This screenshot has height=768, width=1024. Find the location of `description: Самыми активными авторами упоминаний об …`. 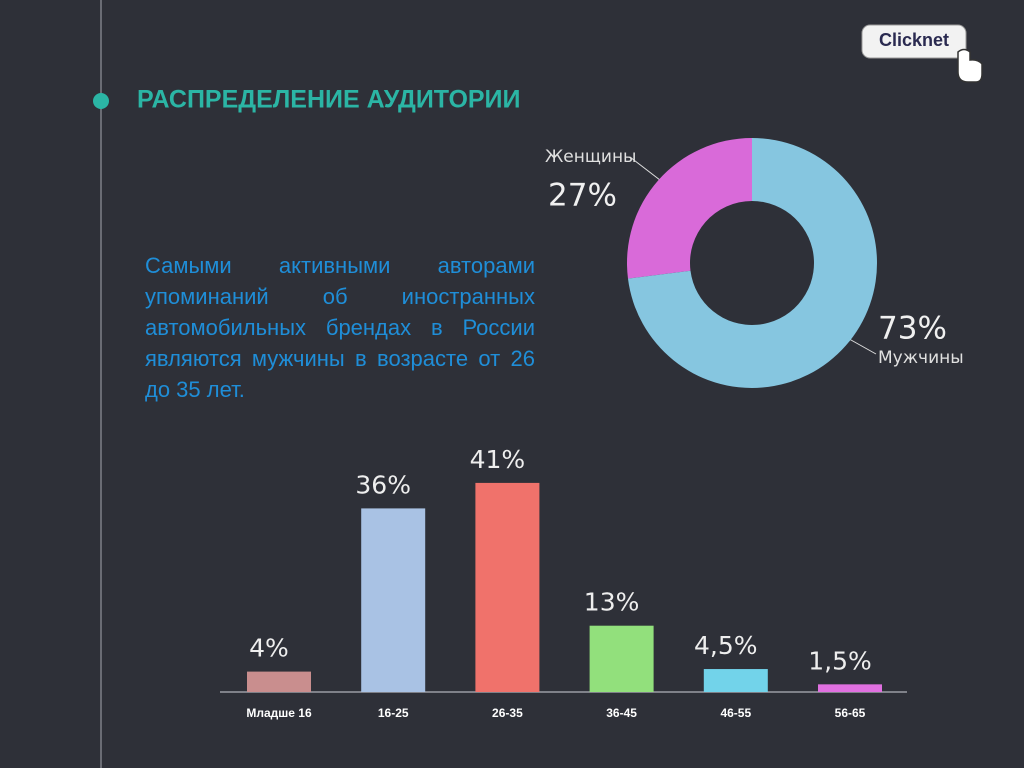

description: Самыми активными авторами упоминаний об … is located at coordinates (340, 327).